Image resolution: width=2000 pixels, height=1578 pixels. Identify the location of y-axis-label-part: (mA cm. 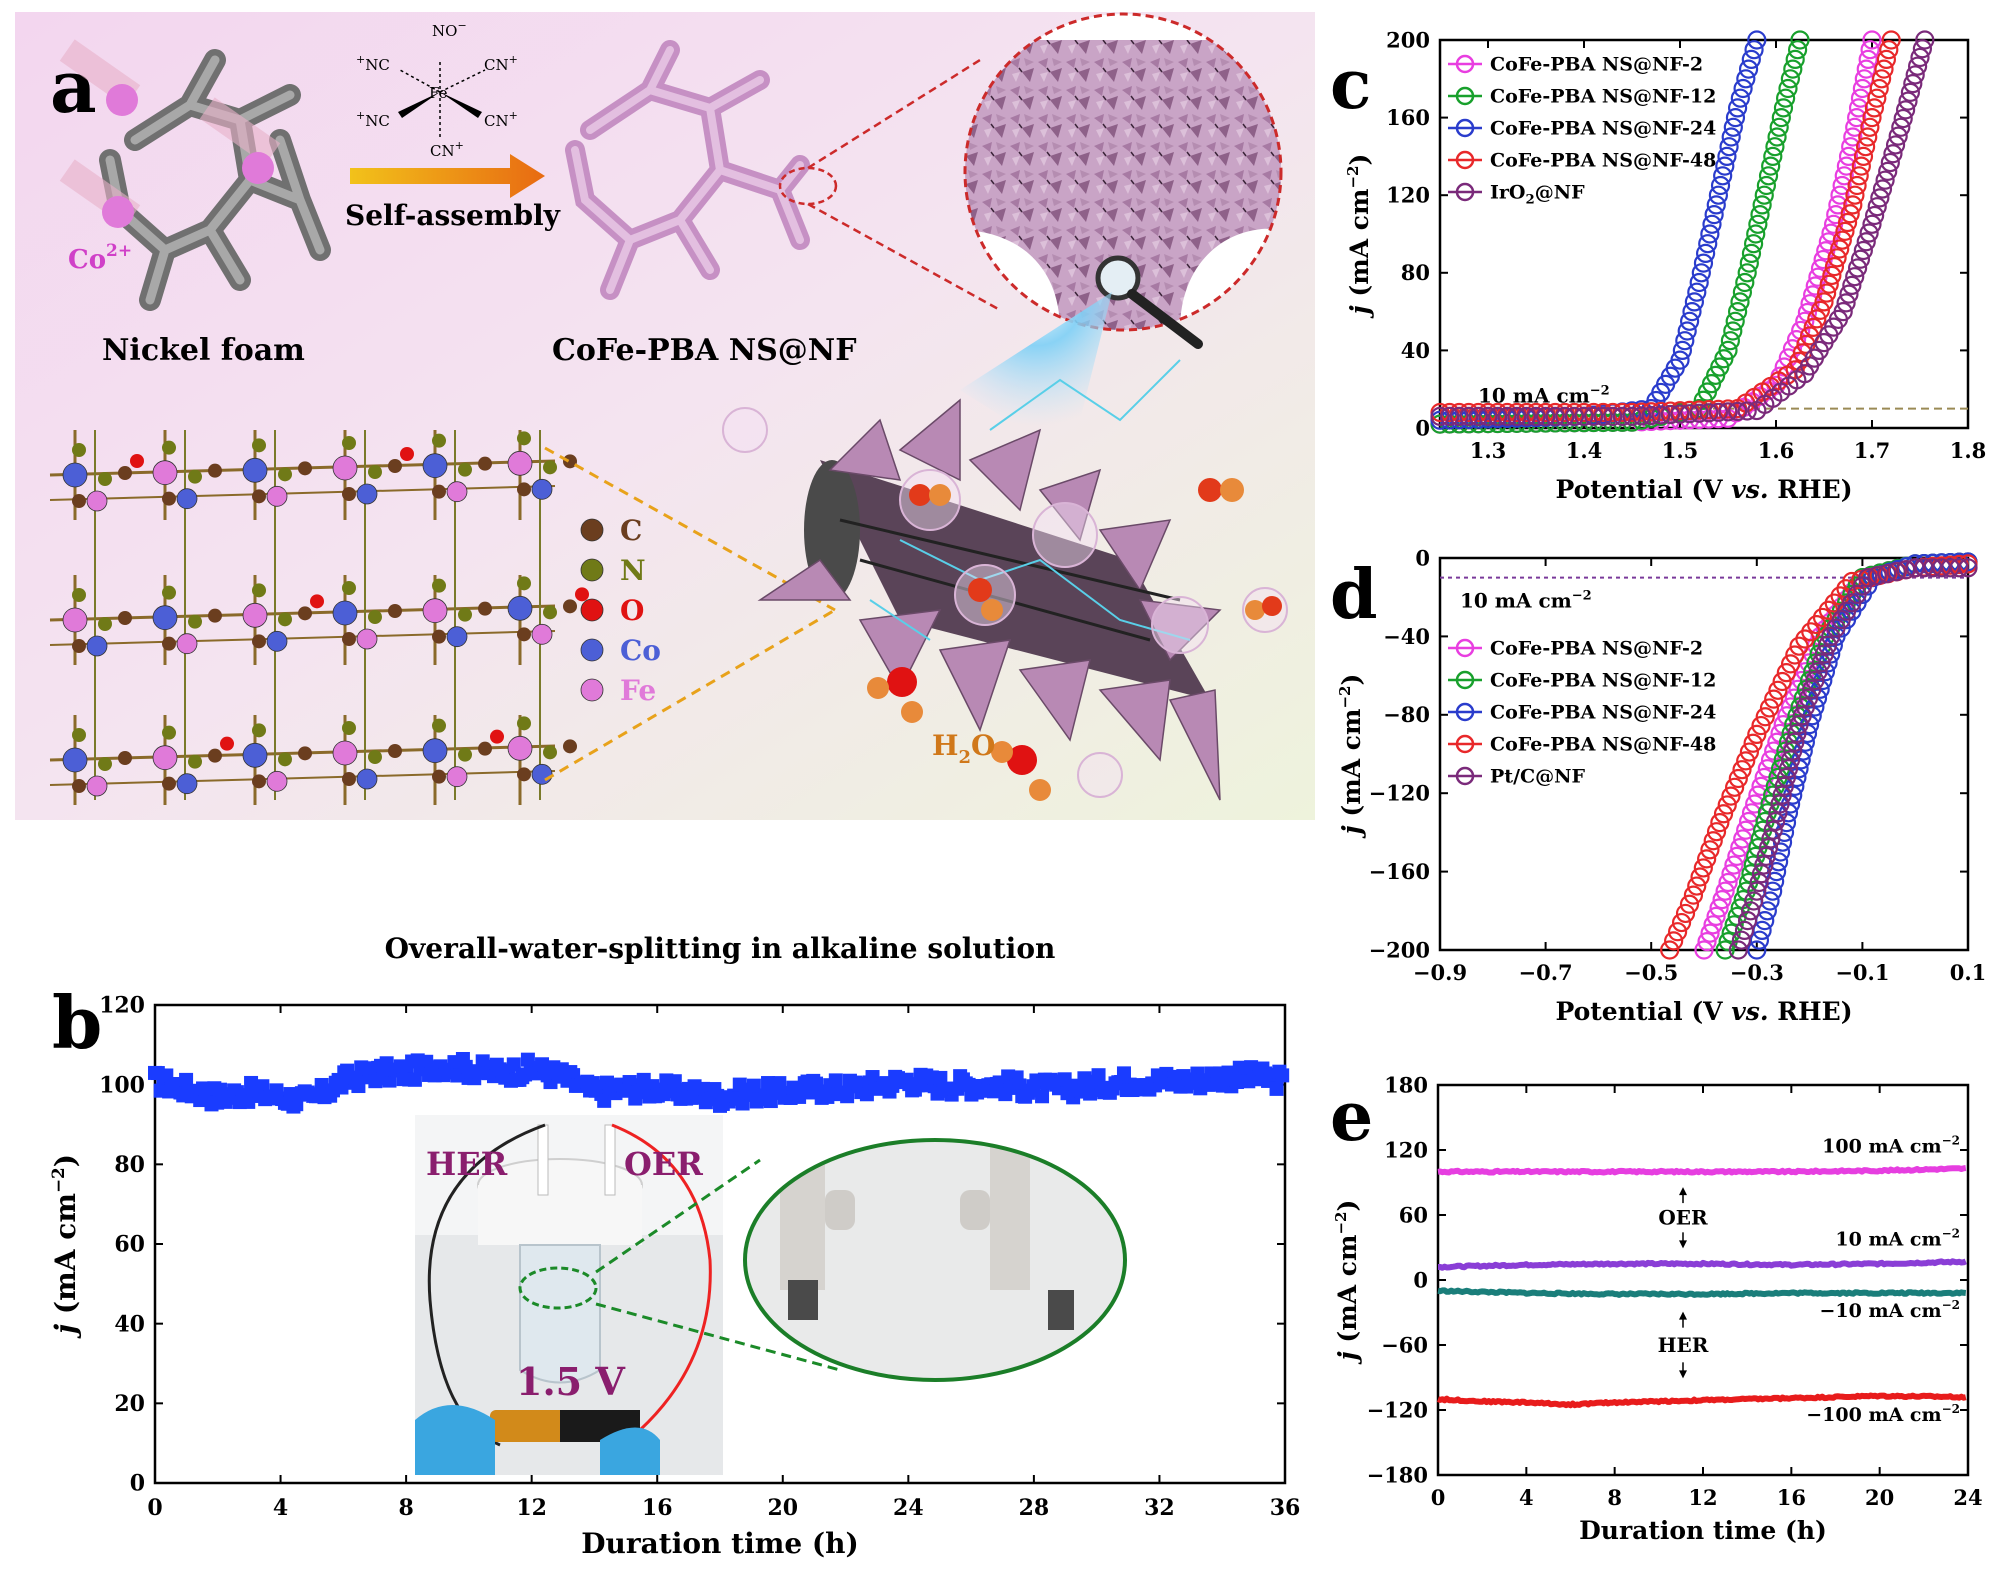
(1351, 767).